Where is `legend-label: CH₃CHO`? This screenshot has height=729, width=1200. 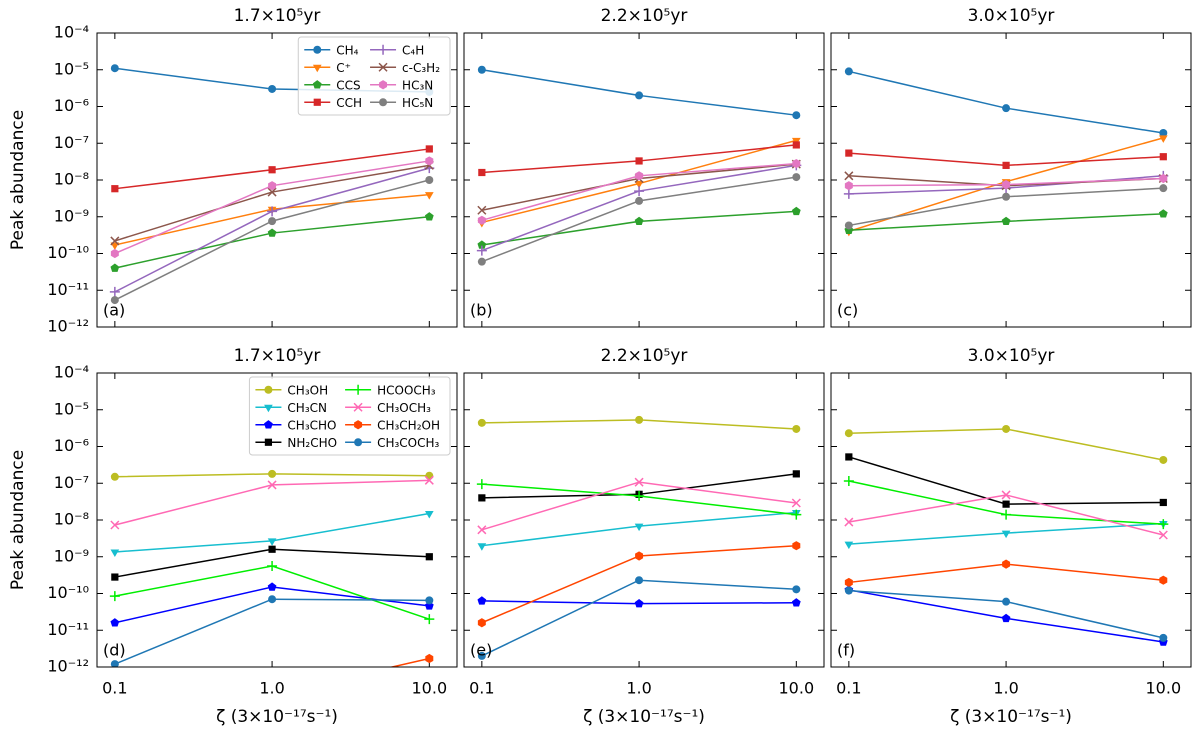
legend-label: CH₃CHO is located at coordinates (311, 425).